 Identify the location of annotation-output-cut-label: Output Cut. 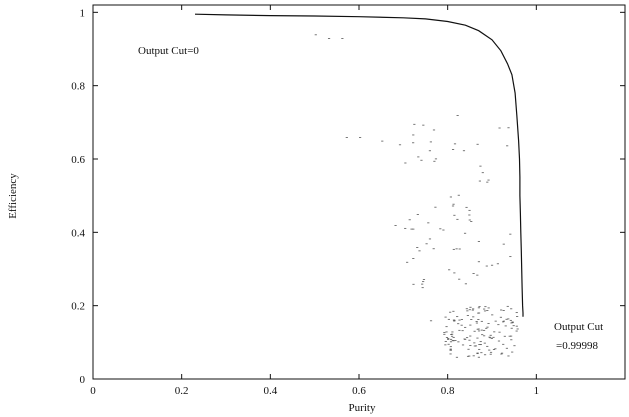
(578, 327).